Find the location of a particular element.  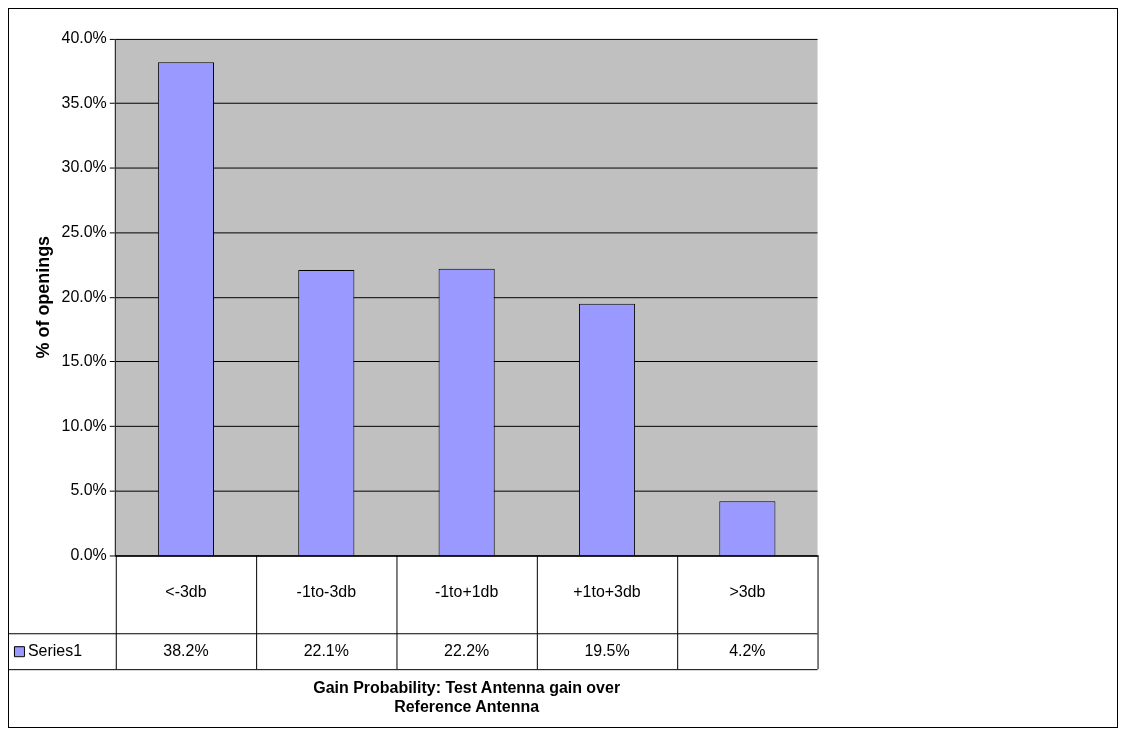

y-tick-label: 35.0% is located at coordinates (84, 102).